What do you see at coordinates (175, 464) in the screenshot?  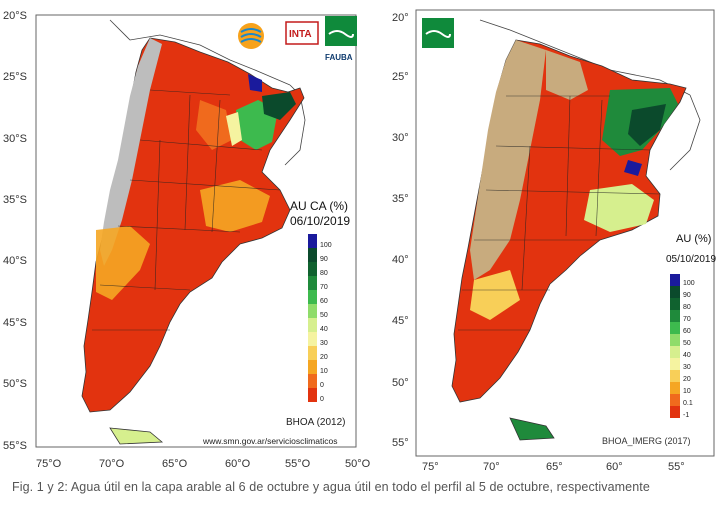 I see `lon-label: 65°O` at bounding box center [175, 464].